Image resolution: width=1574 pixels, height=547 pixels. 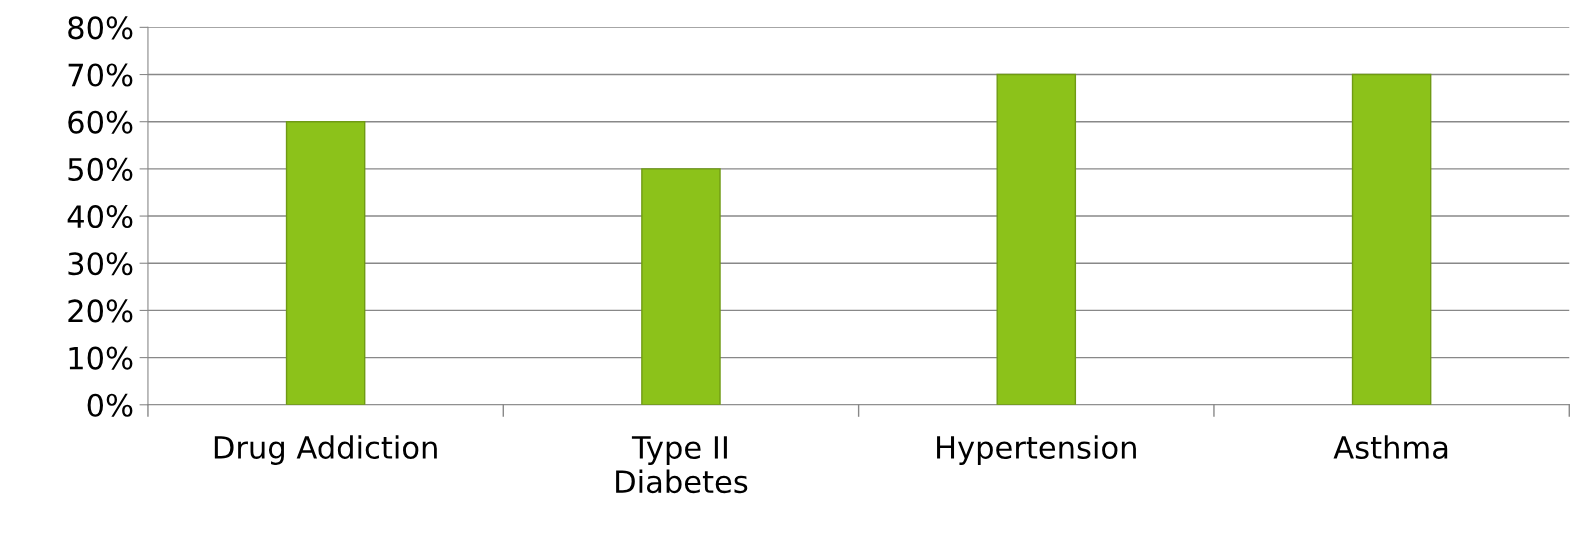 I want to click on x-tick-label: Type II Diabetes, so click(x=682, y=465).